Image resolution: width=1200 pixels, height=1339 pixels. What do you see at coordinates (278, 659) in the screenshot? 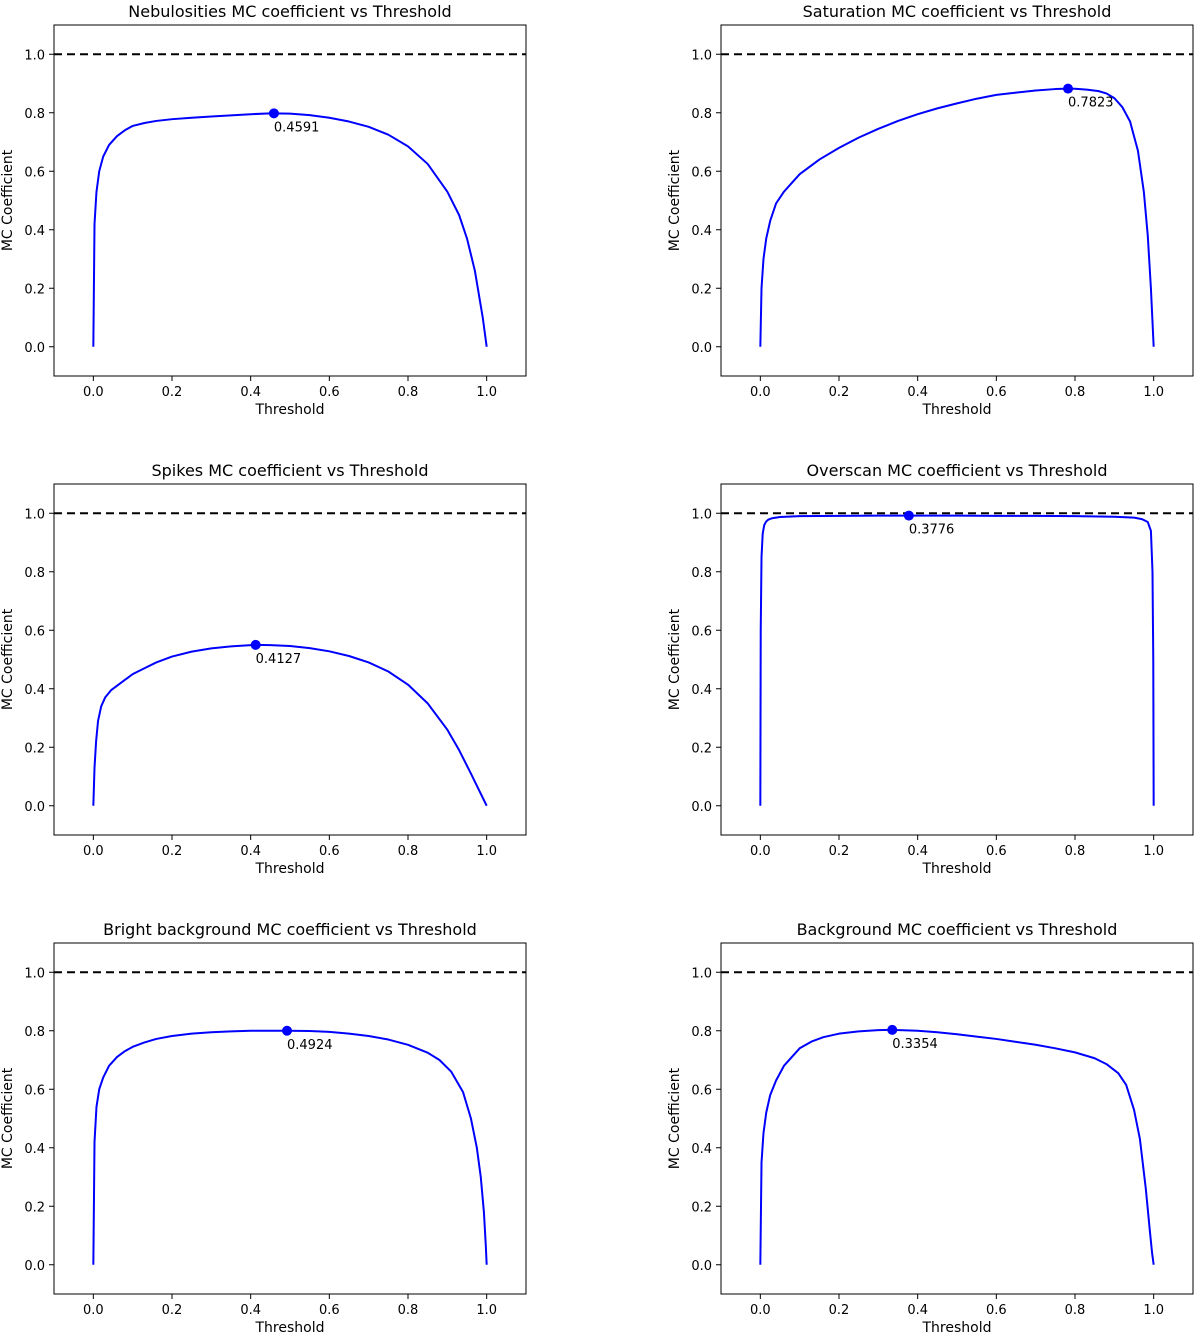
I see `optimum-label: 0.4127` at bounding box center [278, 659].